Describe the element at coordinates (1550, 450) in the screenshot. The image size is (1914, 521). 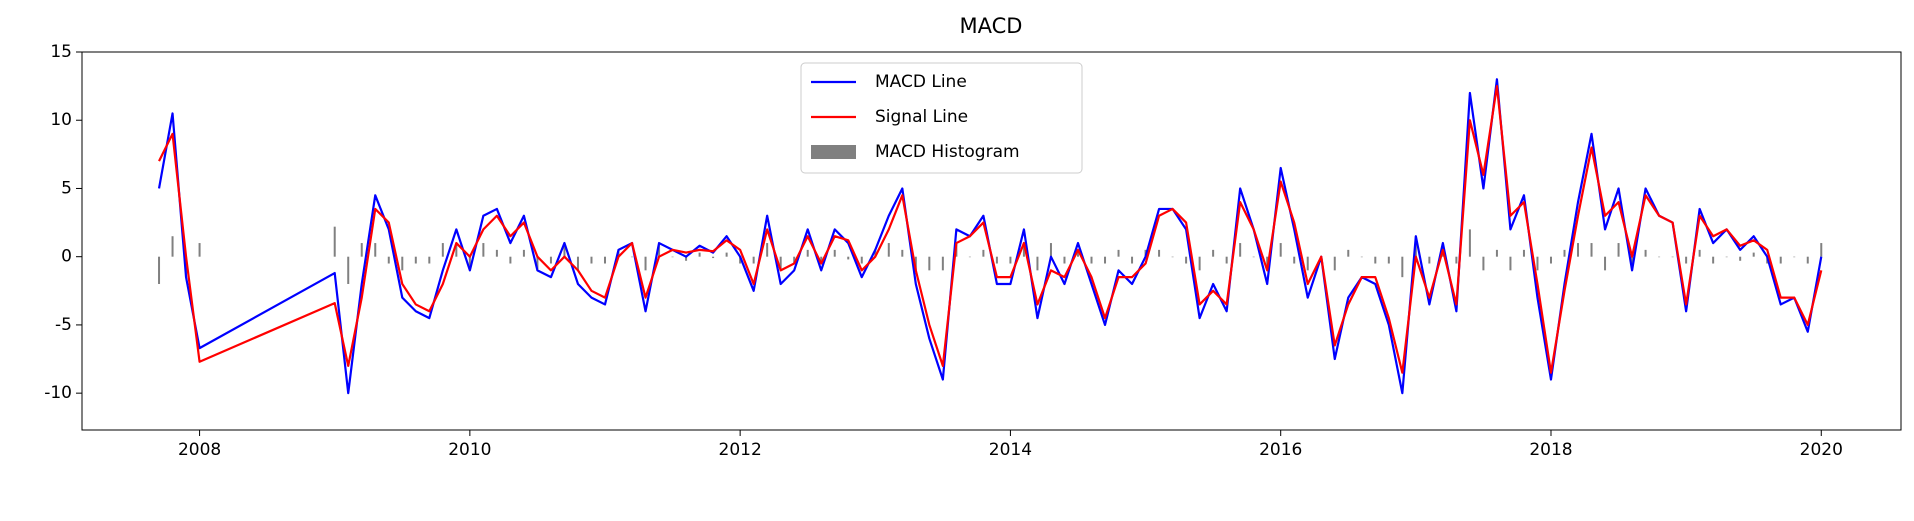
I see `x-tick-label: 2018` at that location.